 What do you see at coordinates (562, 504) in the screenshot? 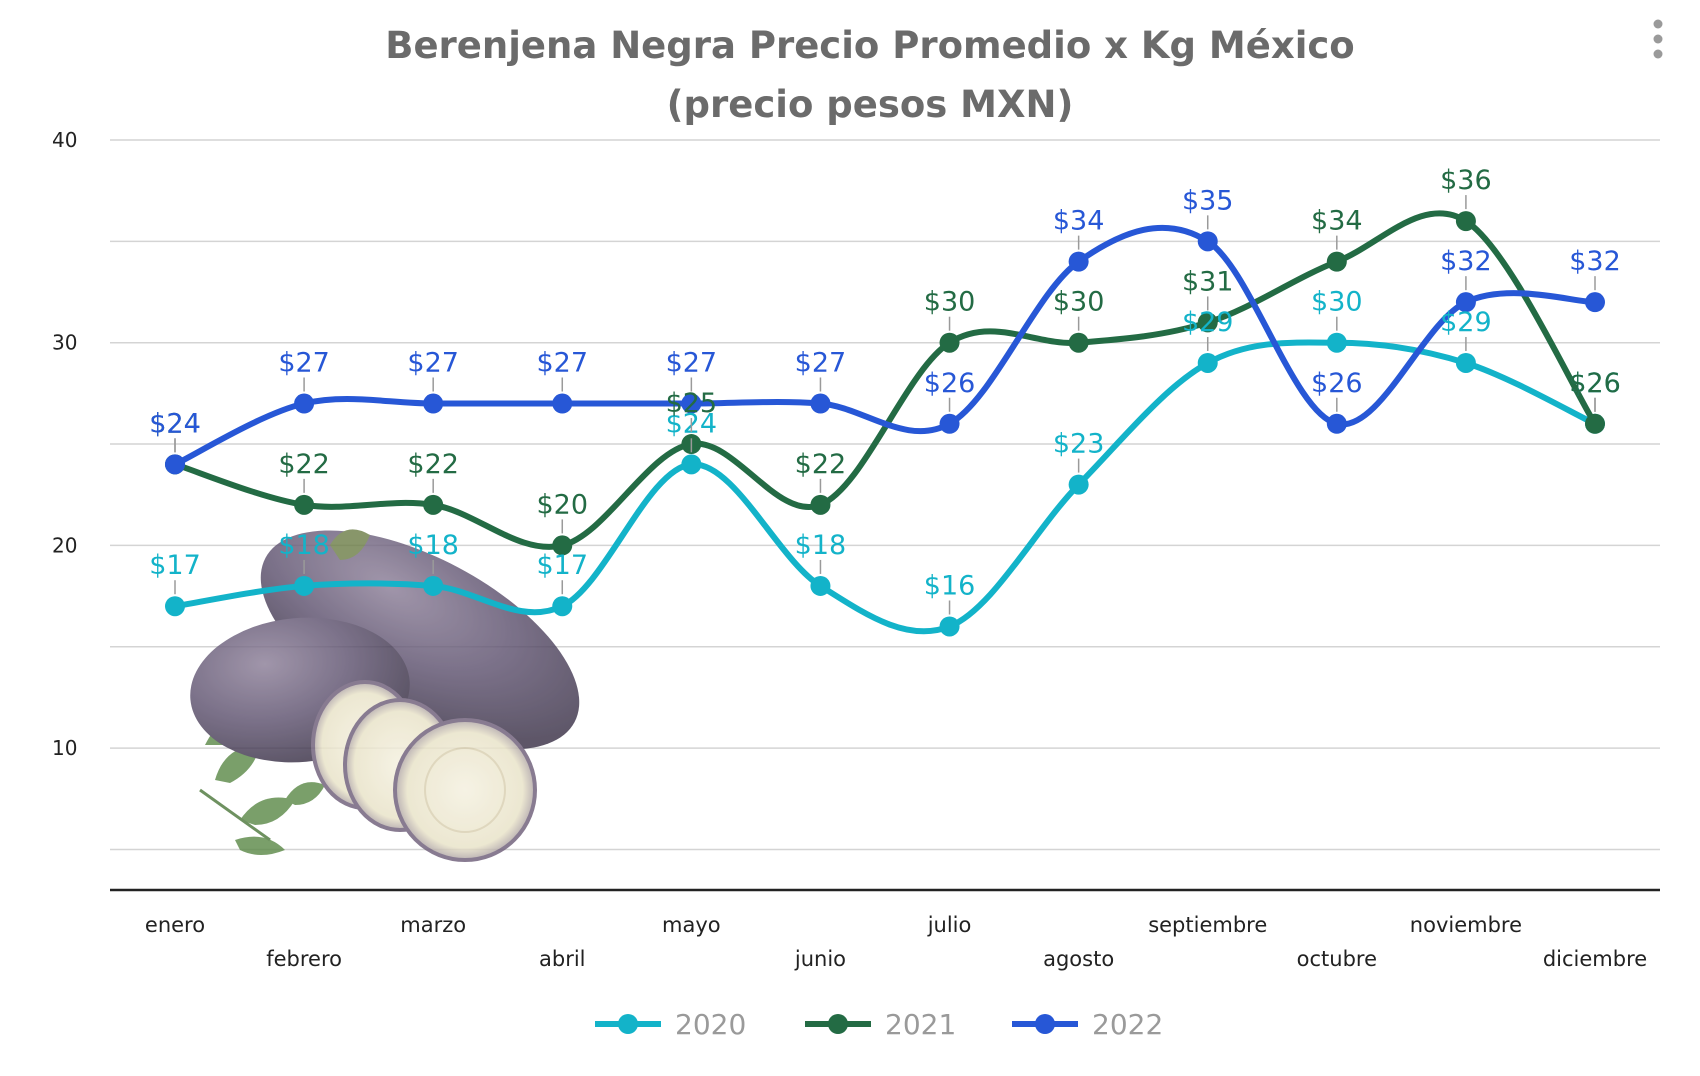
I see `data-label-2021: $20` at bounding box center [562, 504].